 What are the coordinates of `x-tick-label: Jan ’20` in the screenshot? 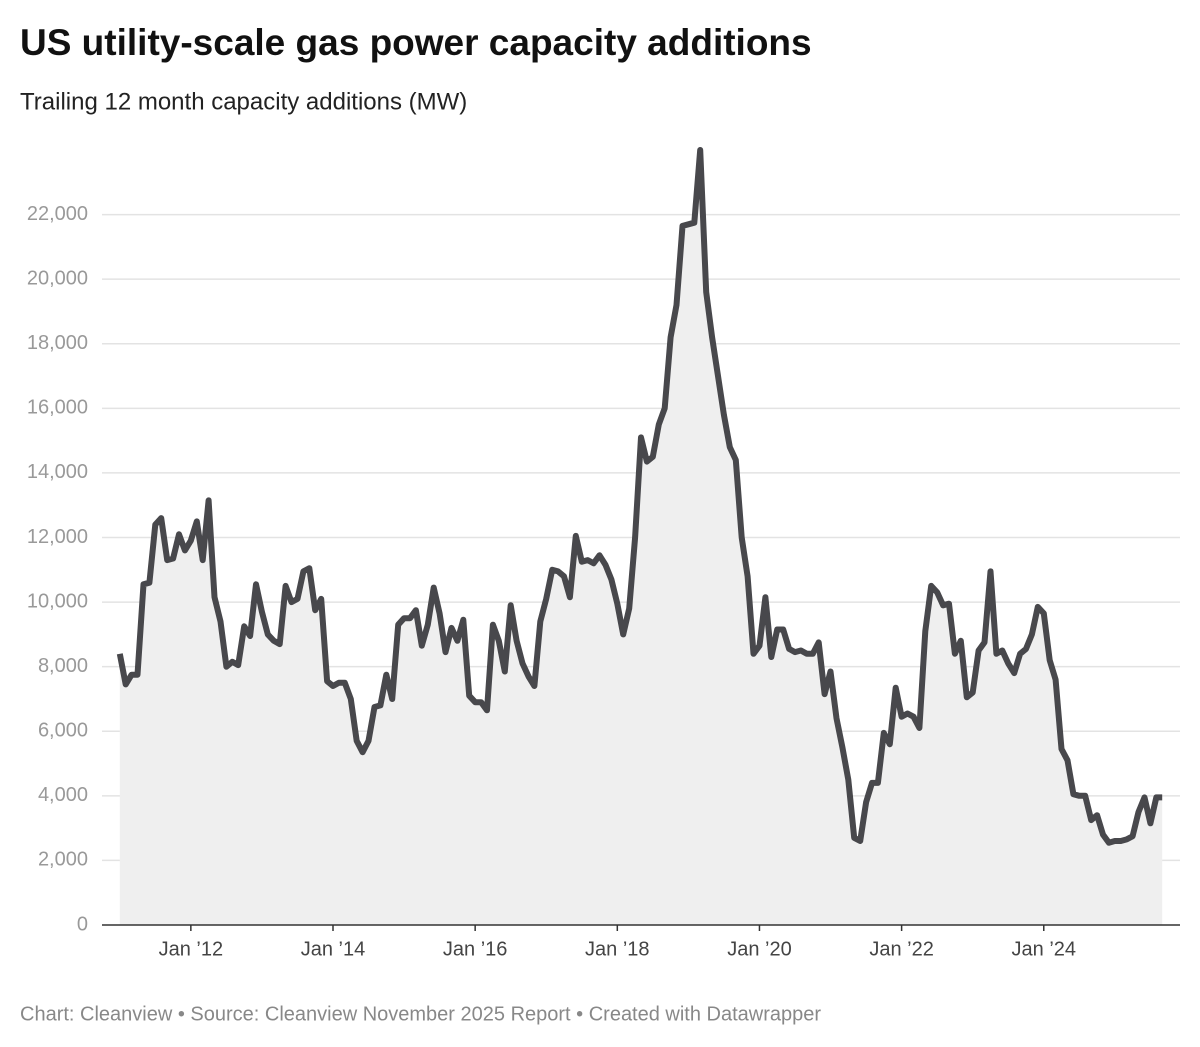 It's located at (759, 949).